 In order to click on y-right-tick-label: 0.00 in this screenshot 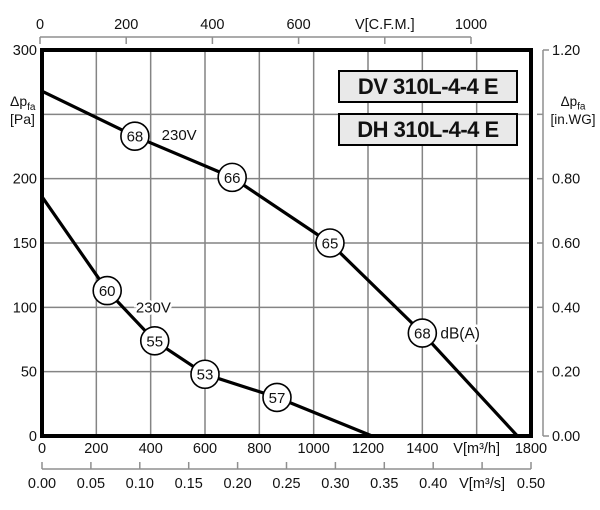, I will do `click(566, 437)`.